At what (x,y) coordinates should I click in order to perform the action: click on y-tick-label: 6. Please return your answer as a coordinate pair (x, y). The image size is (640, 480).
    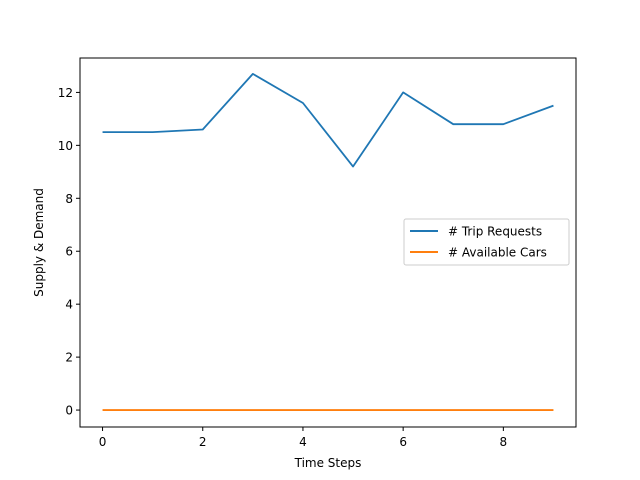
    Looking at the image, I should click on (69, 252).